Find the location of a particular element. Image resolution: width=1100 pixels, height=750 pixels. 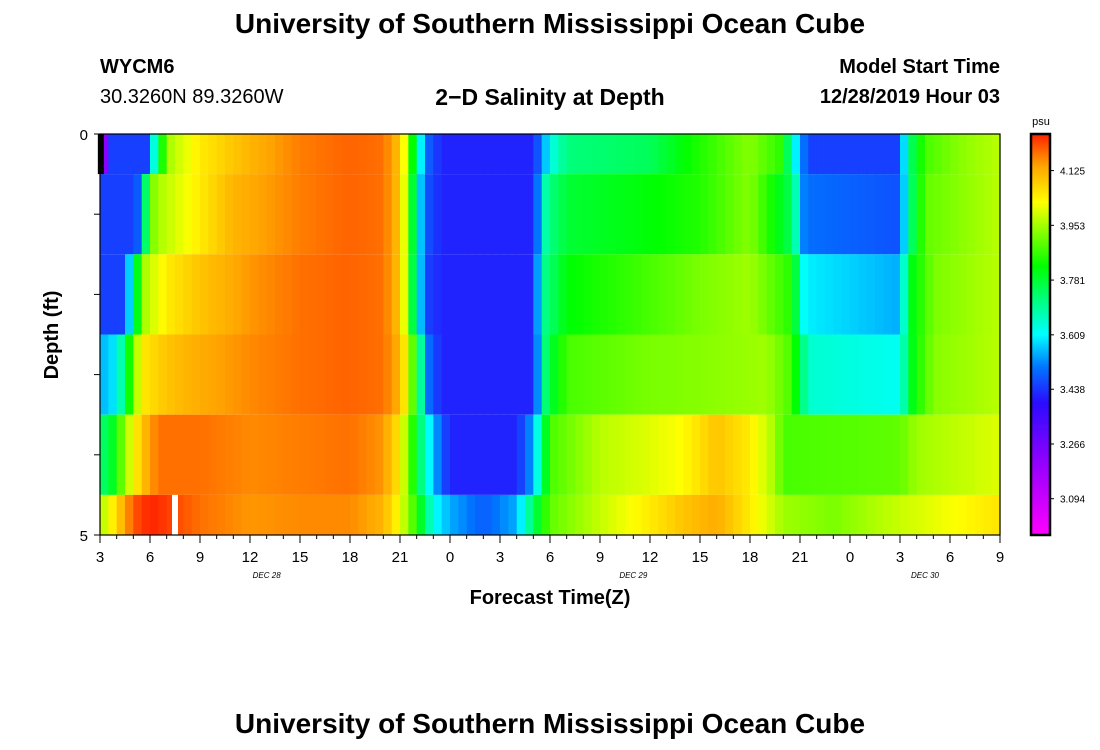

colorbar-tick-label: 4.125 is located at coordinates (1072, 172).